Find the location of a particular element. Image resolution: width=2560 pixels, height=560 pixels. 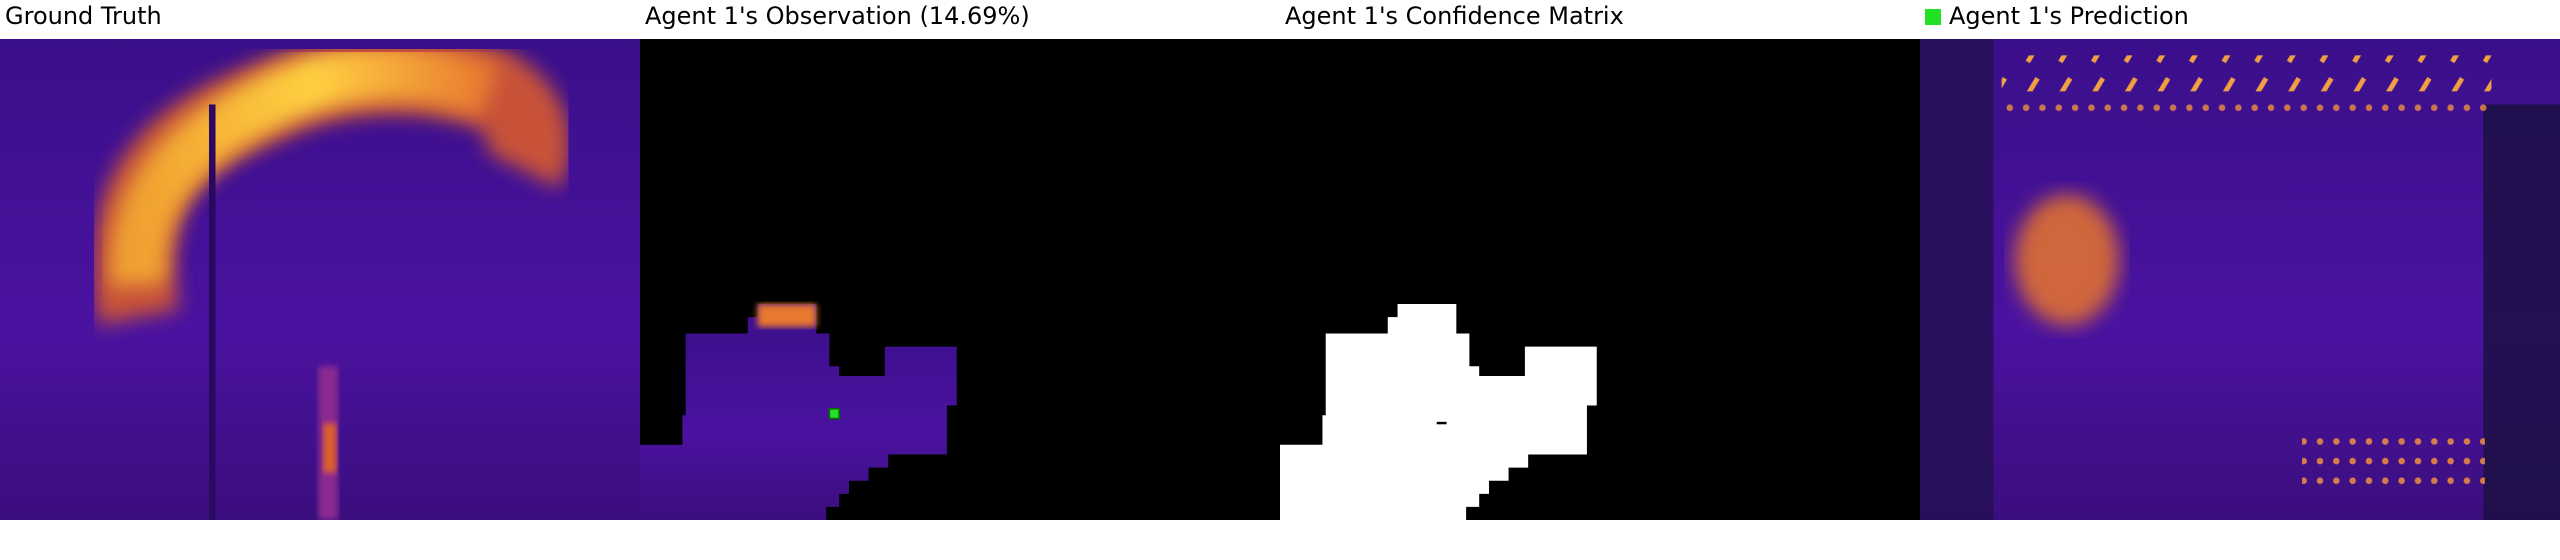

panel-title: Agent 1's Prediction is located at coordinates (2069, 16).